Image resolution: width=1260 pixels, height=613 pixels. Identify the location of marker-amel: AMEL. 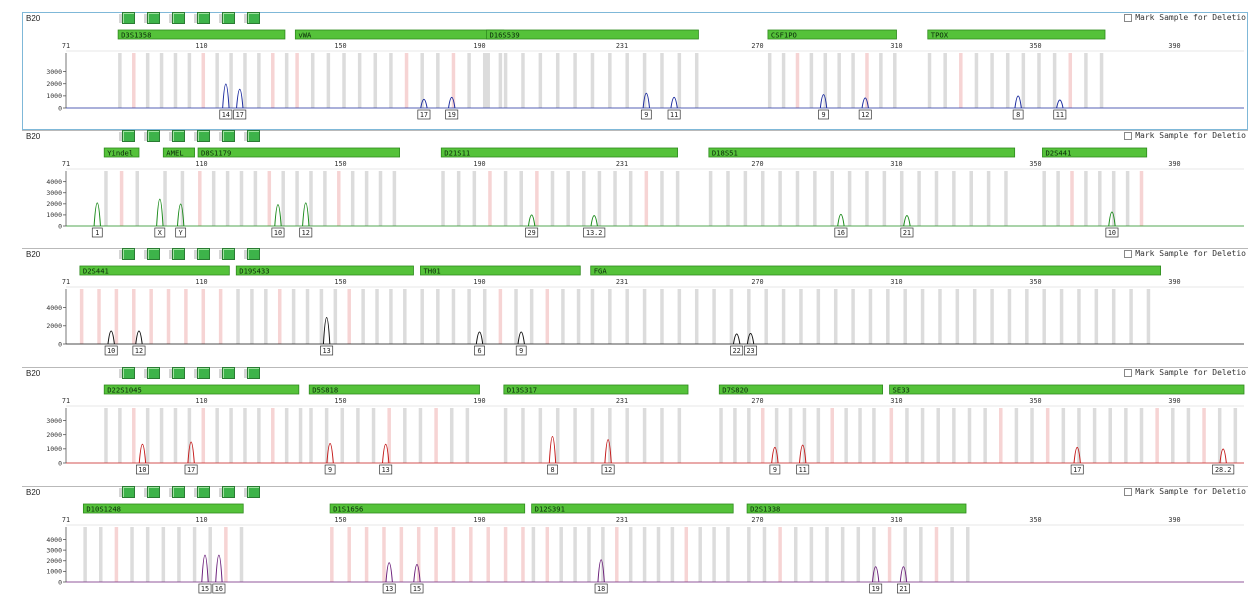
(178, 152).